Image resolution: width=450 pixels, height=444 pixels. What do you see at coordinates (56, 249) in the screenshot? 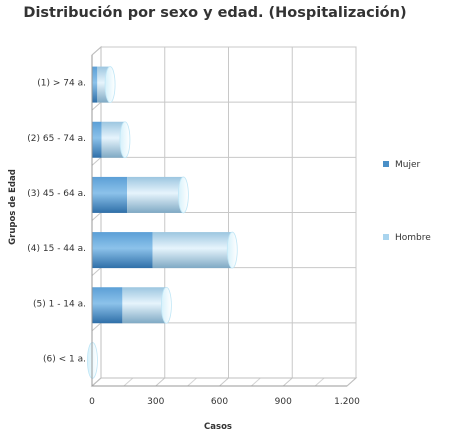
I see `y-tick-label: (4) 15 - 44 a.` at bounding box center [56, 249].